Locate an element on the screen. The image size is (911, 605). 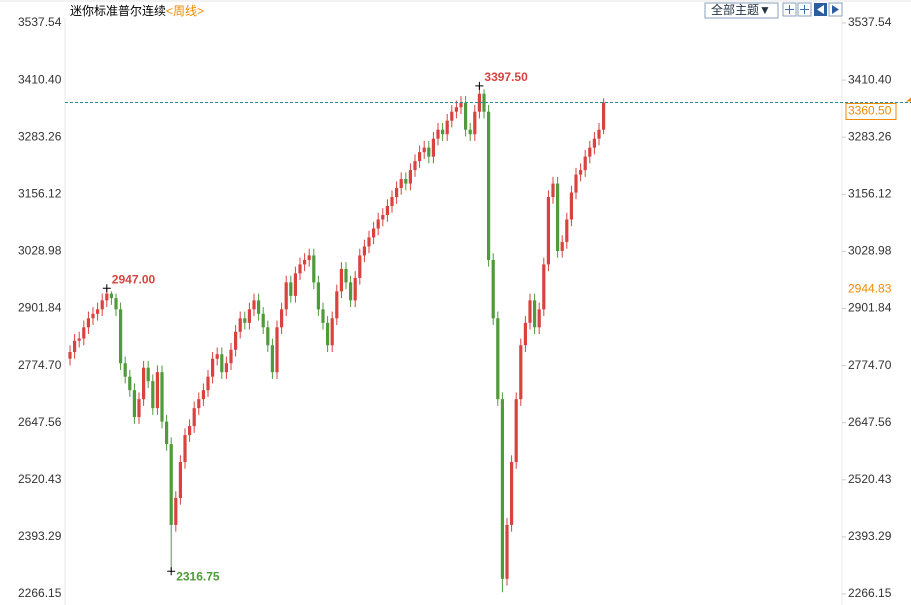
theme-button-label: 全部主题▼ is located at coordinates (741, 9).